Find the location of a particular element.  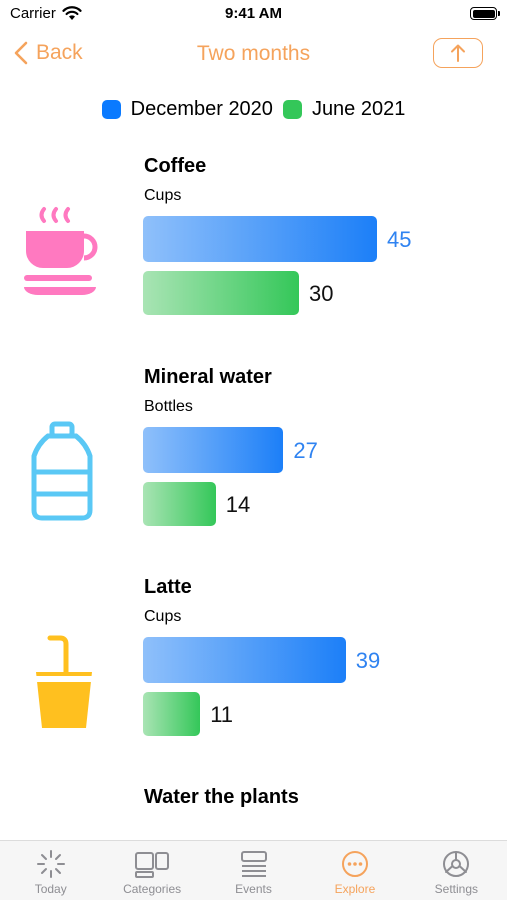

navigation-bar: Back Two months is located at coordinates (253, 53).